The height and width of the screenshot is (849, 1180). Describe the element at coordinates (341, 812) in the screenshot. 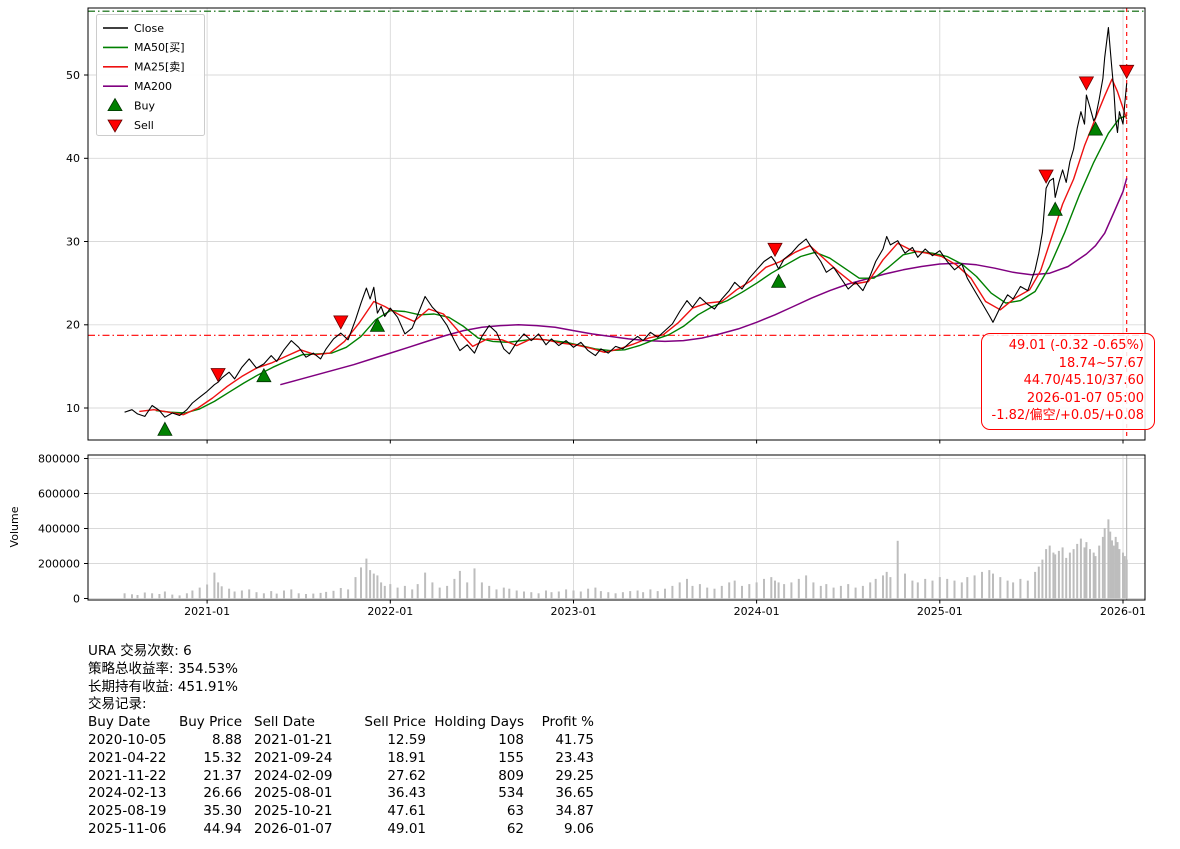

I see `trade-row: 2025-08-19 35.30 2025-10-21 47.61 63 34.87` at that location.